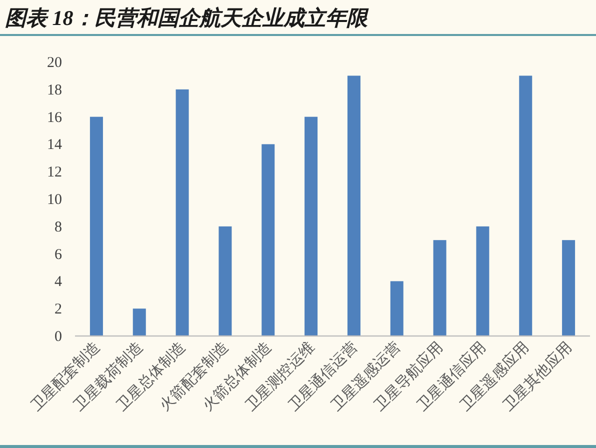  Describe the element at coordinates (54, 172) in the screenshot. I see `y-tick-label: 12` at that location.